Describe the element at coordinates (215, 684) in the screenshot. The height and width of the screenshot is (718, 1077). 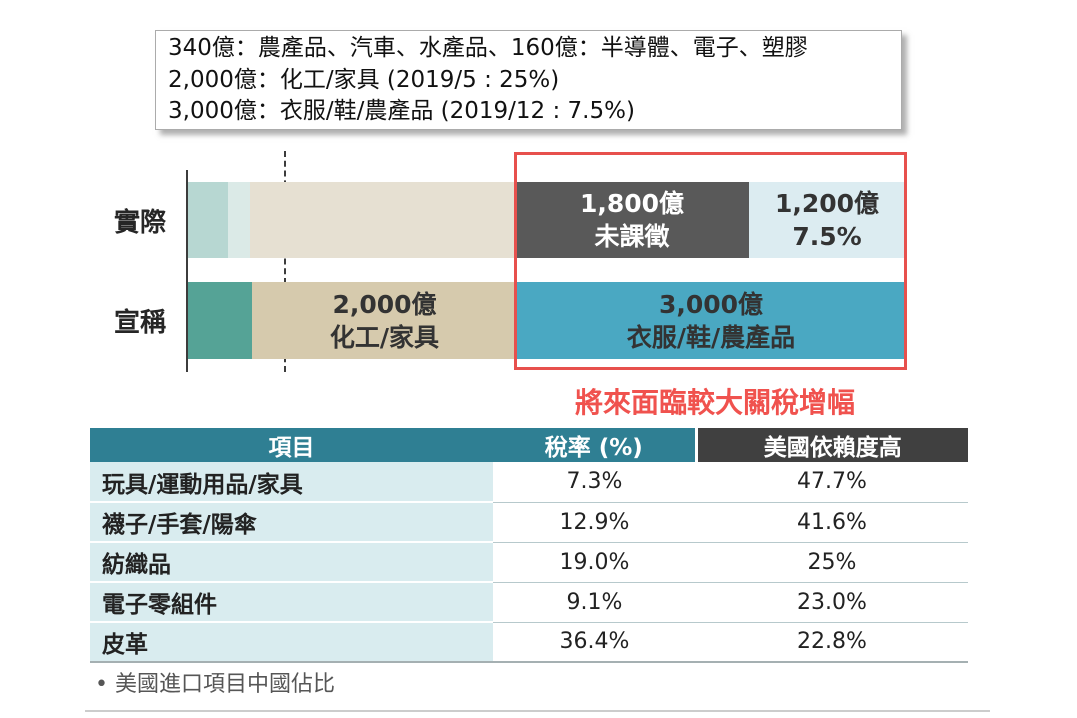
I see `table-footnote: • 美國進口項目中國佔比` at that location.